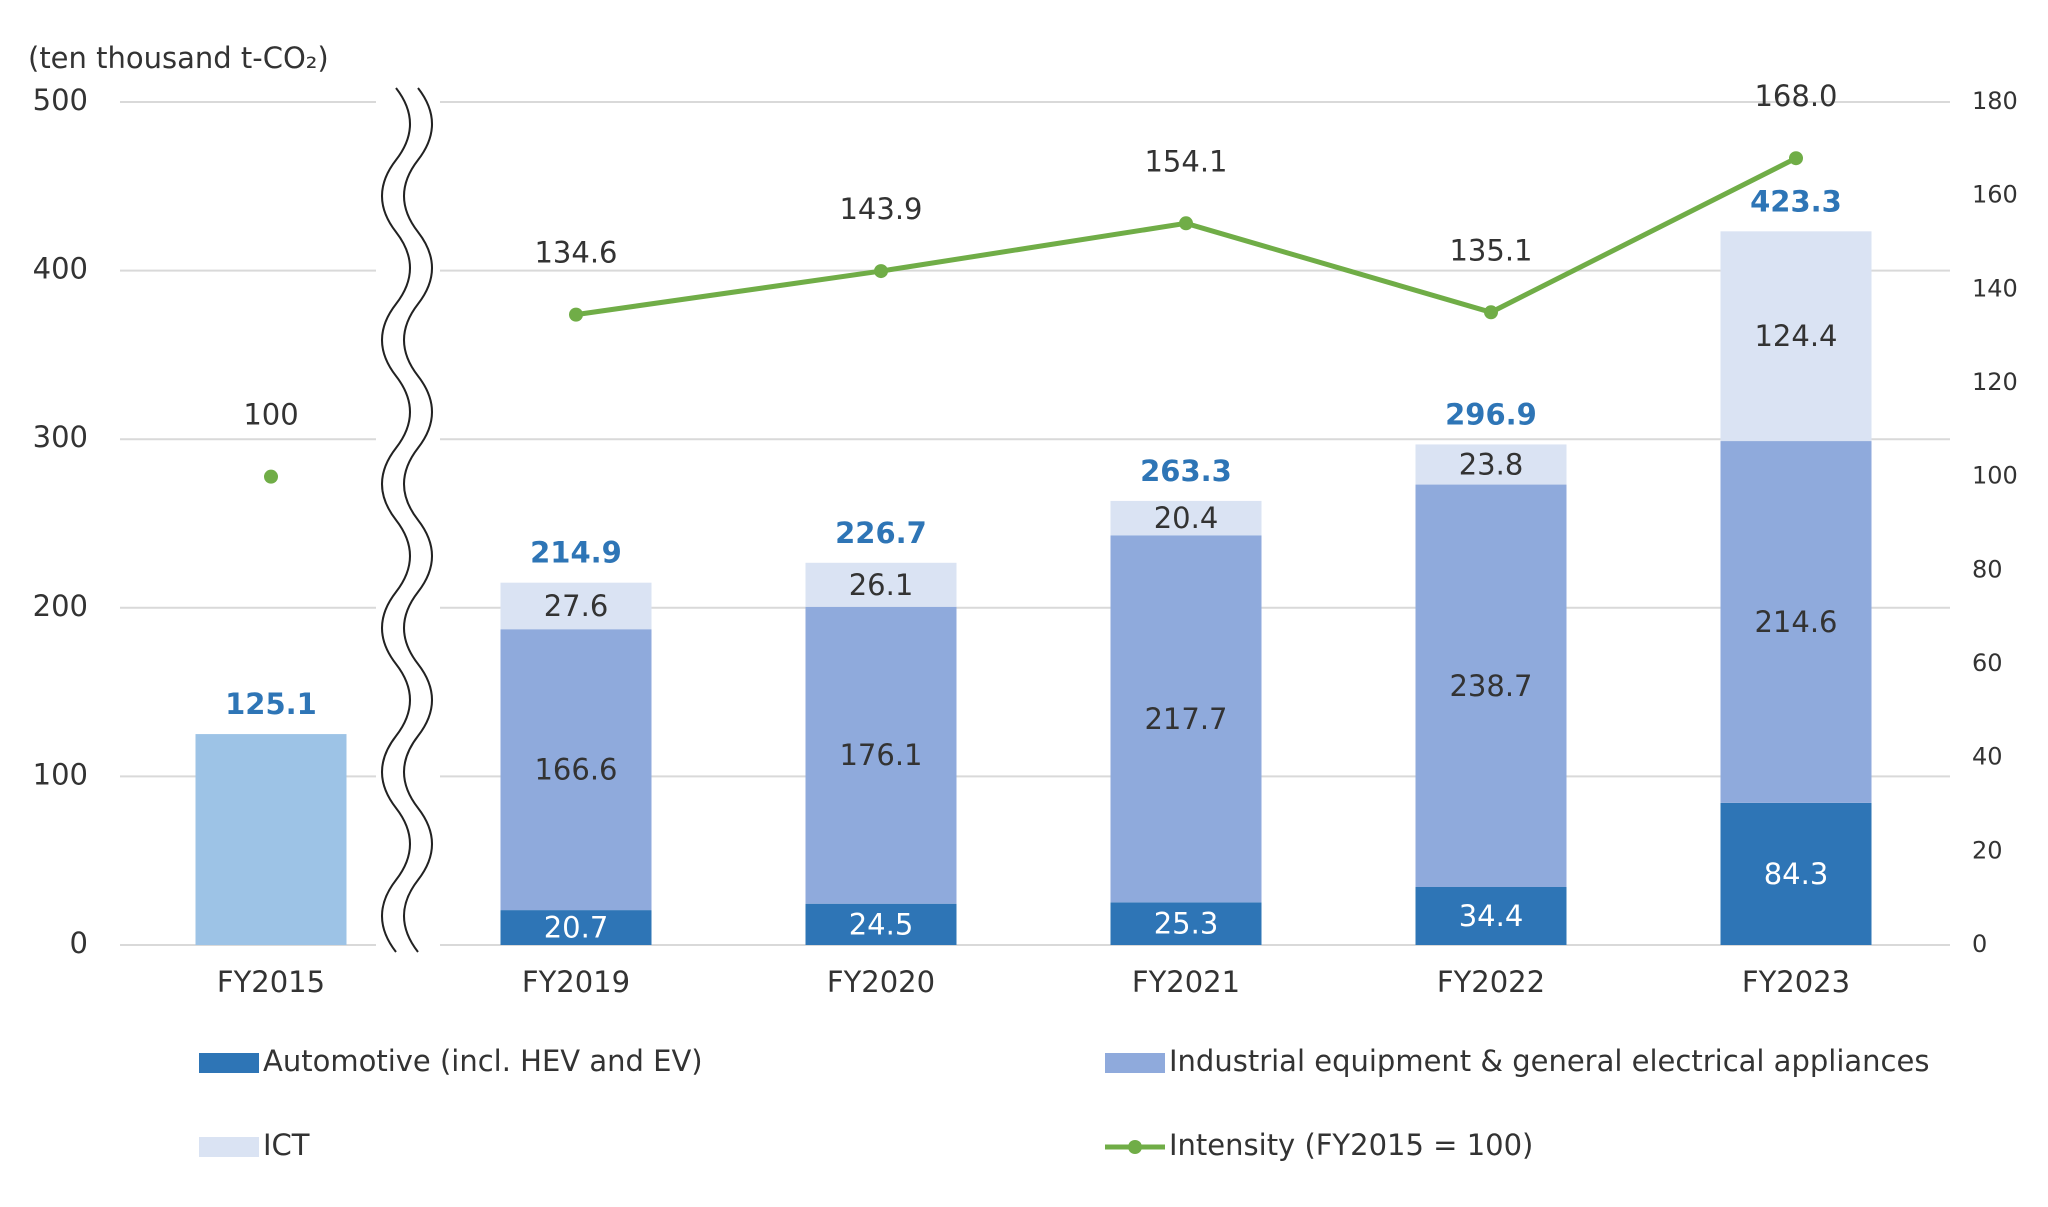  What do you see at coordinates (60, 437) in the screenshot?
I see `y-tick-label: 300` at bounding box center [60, 437].